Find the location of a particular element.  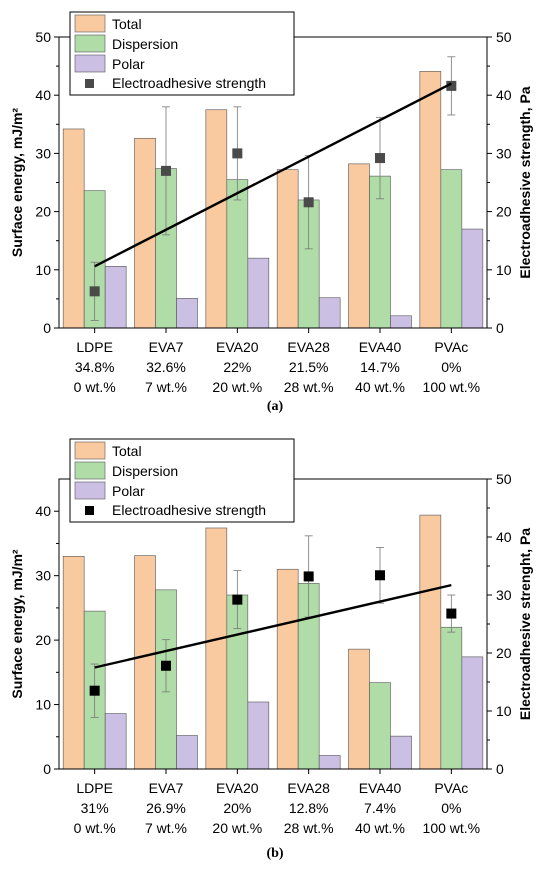

bar-total-pvac is located at coordinates (430, 200).